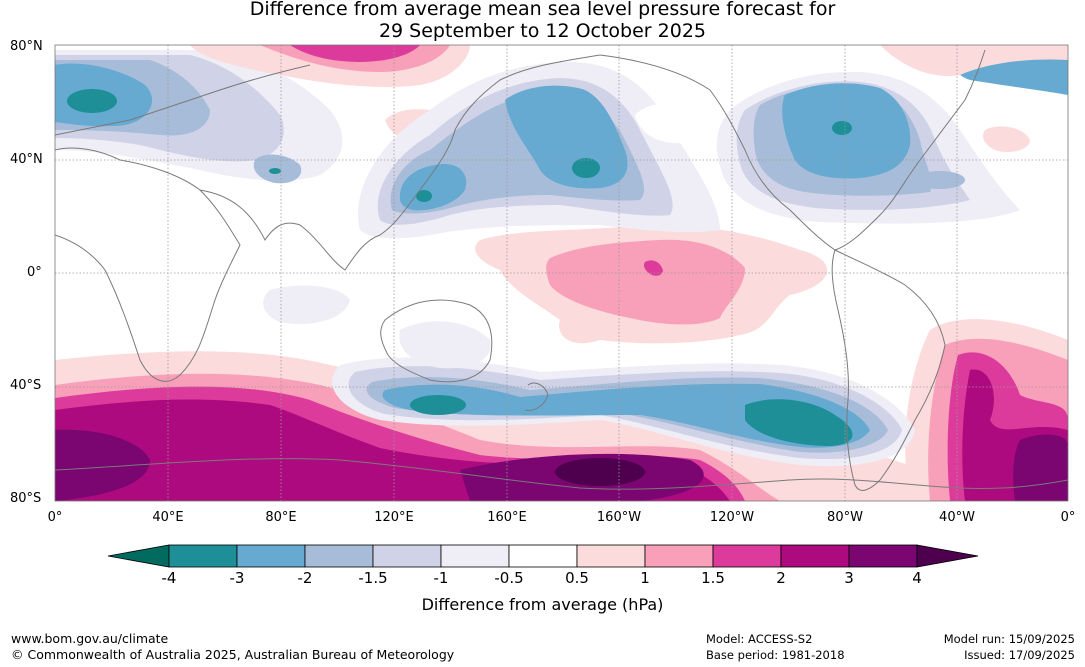  I want to click on npacific-negative-2a, so click(433, 187).